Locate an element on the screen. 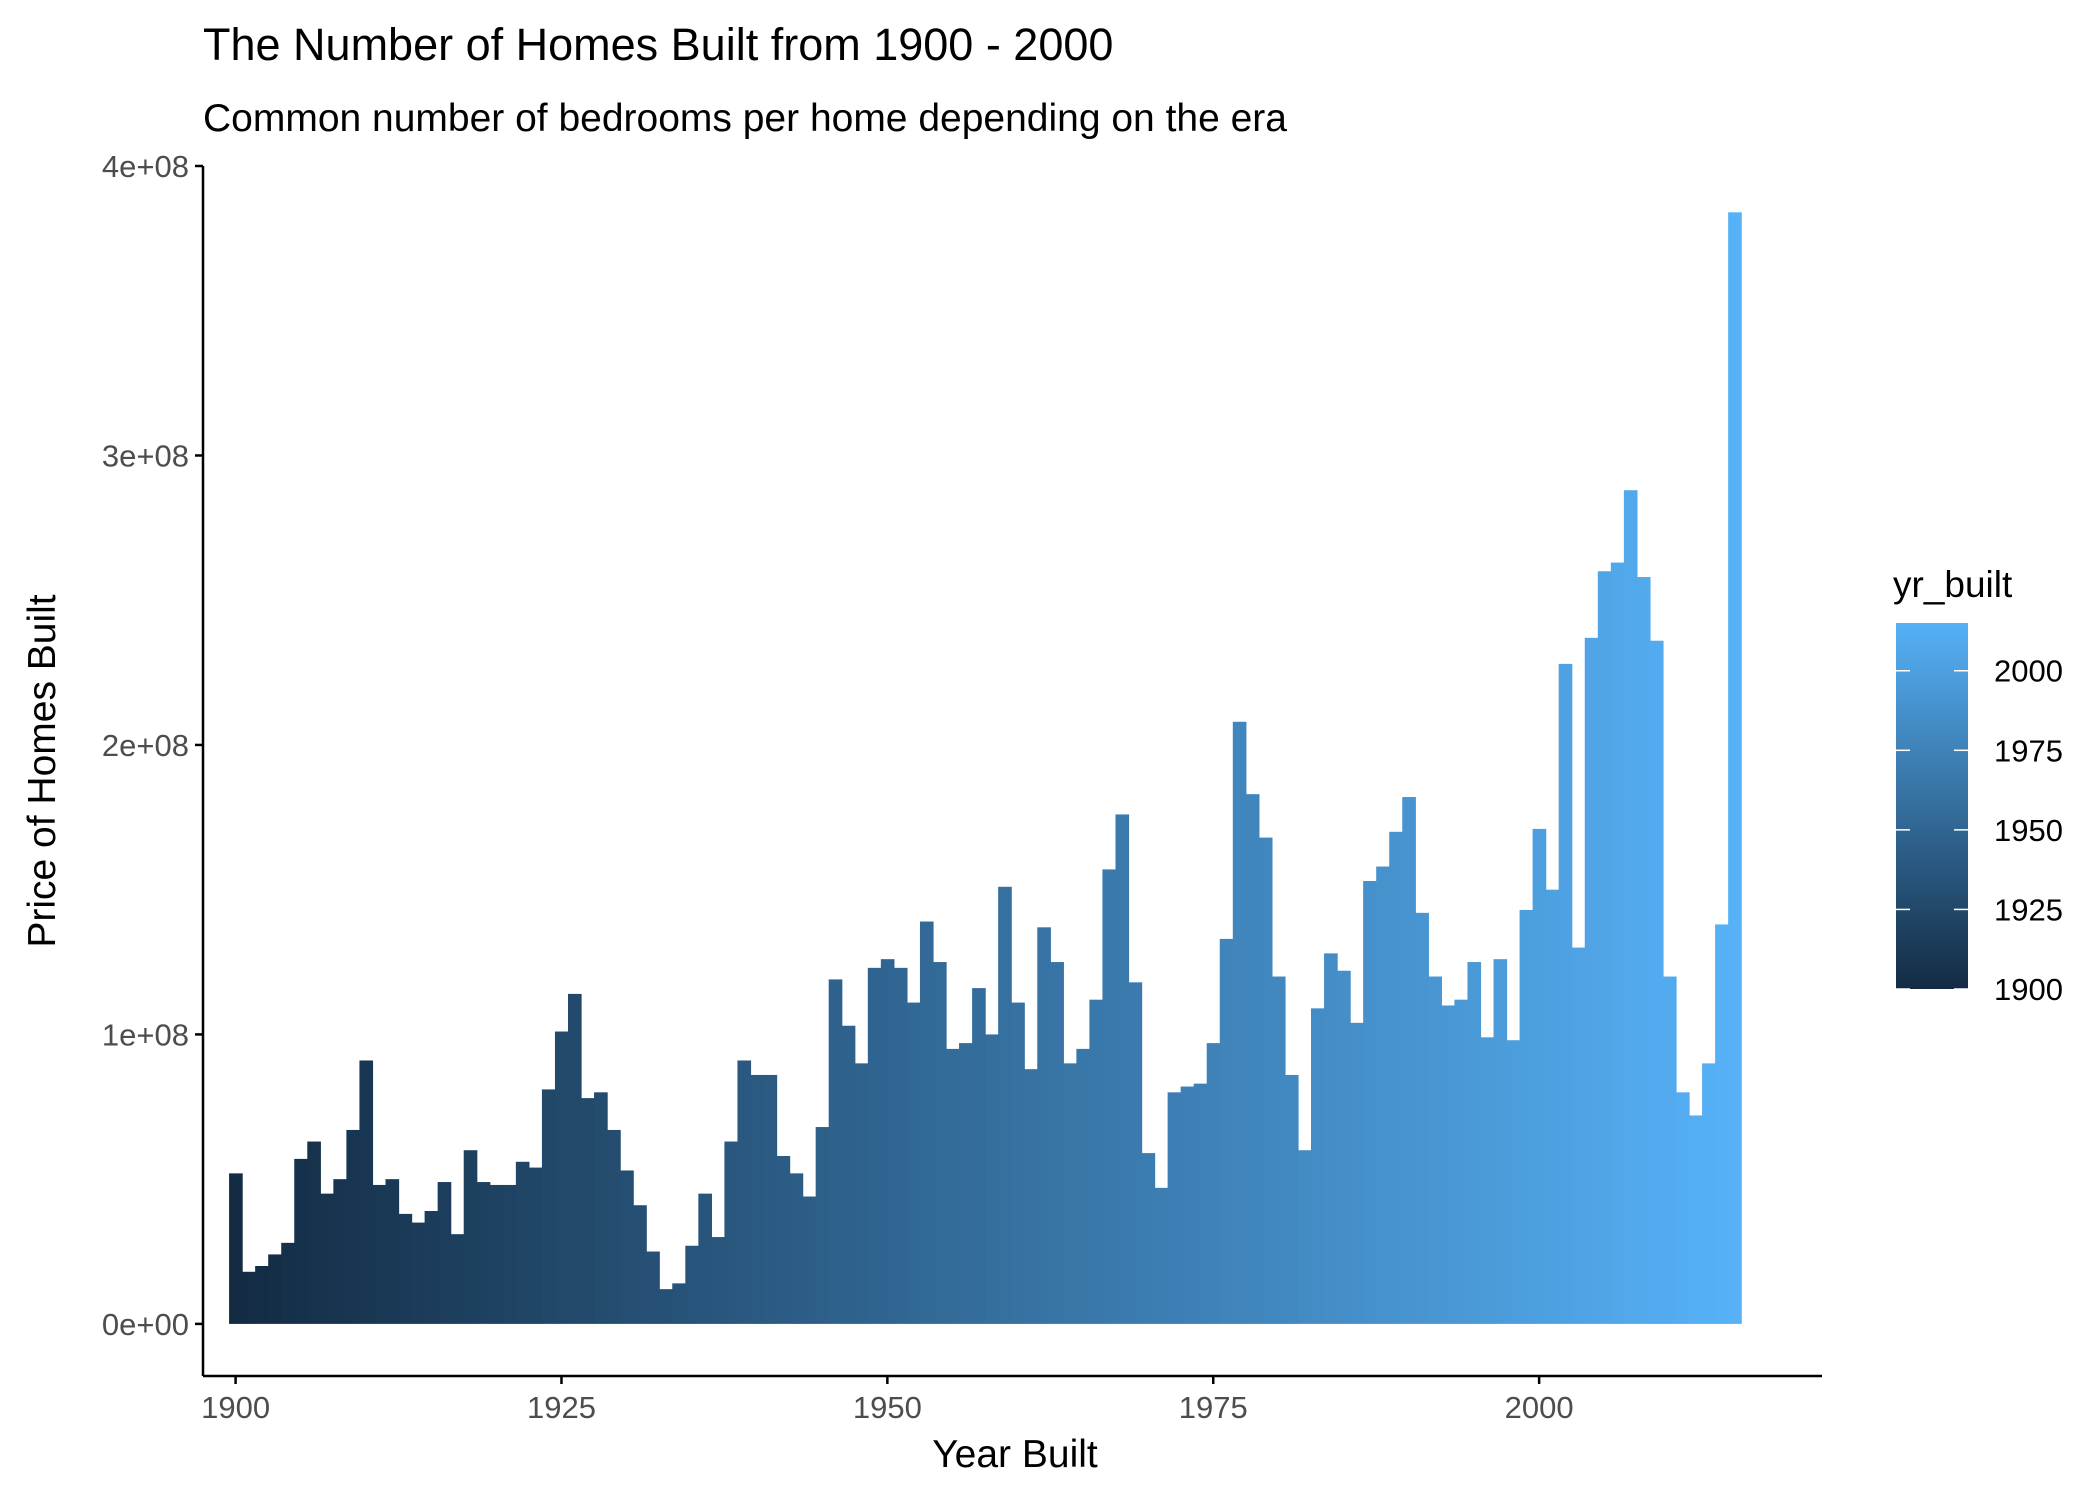 The image size is (2100, 1499). bar-1958 is located at coordinates (992, 1179).